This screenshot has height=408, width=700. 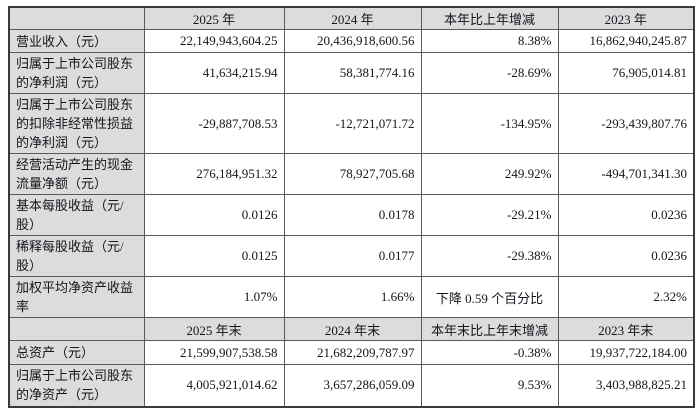 What do you see at coordinates (489, 297) in the screenshot?
I see `cell-change: 下降 0.59 个百分比` at bounding box center [489, 297].